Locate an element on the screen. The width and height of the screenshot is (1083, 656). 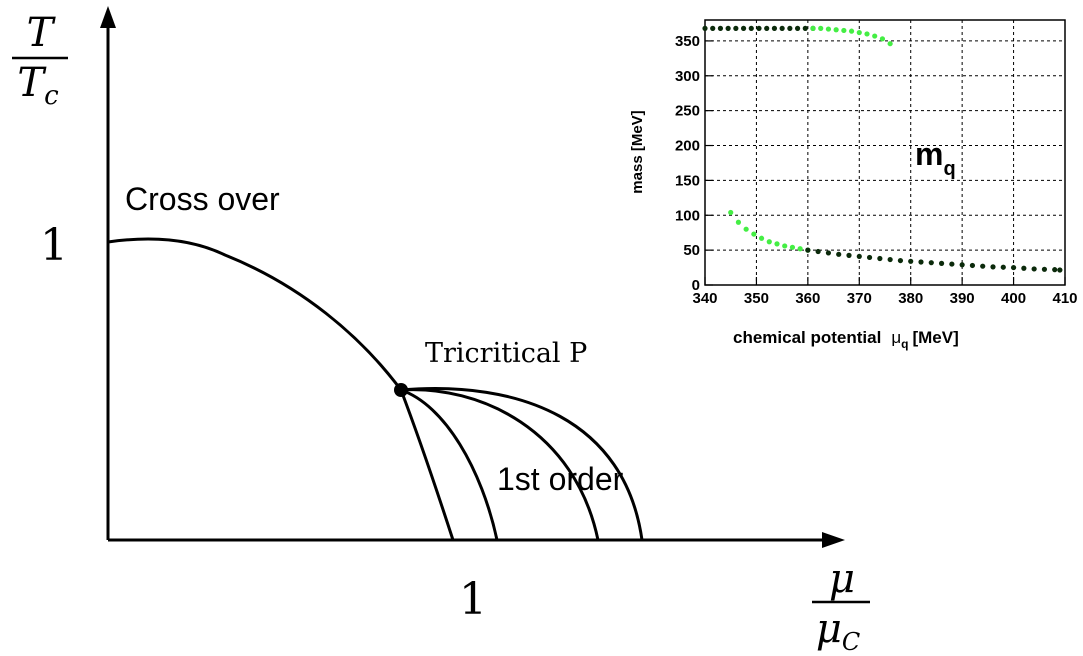
inset-xtick-label: 340 is located at coordinates (704, 298).